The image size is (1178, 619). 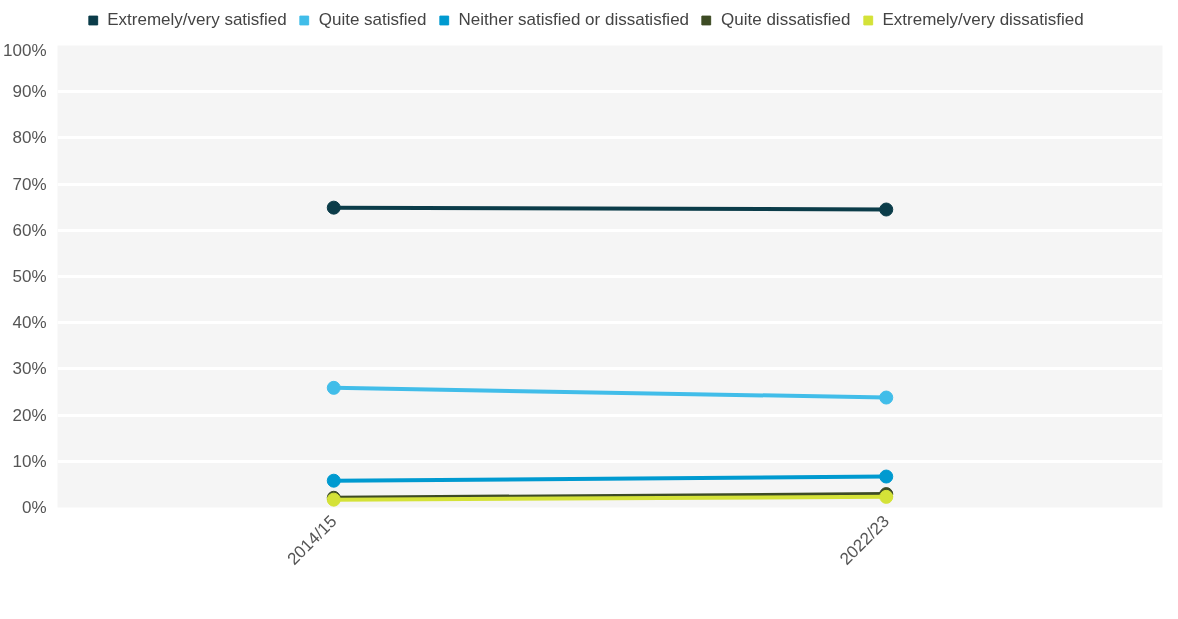 What do you see at coordinates (29, 230) in the screenshot?
I see `y-tick-label: 60%` at bounding box center [29, 230].